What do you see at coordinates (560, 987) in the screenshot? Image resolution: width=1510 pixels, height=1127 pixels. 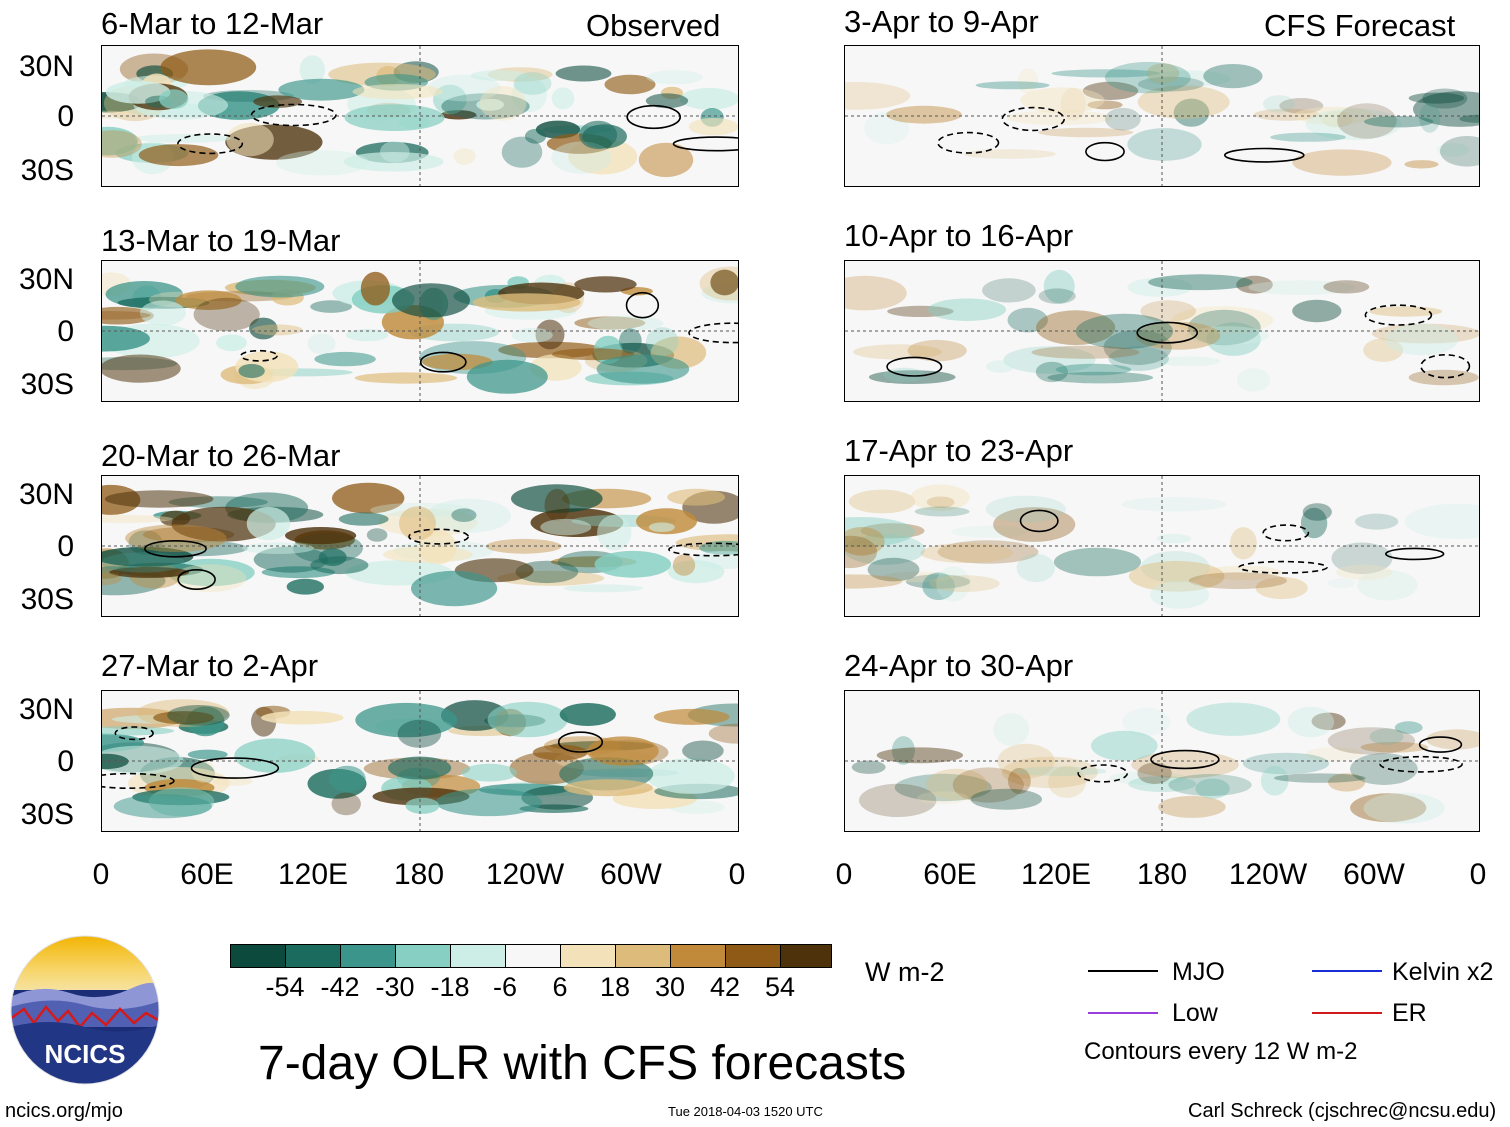 I see `colorbar-tick: 6` at bounding box center [560, 987].